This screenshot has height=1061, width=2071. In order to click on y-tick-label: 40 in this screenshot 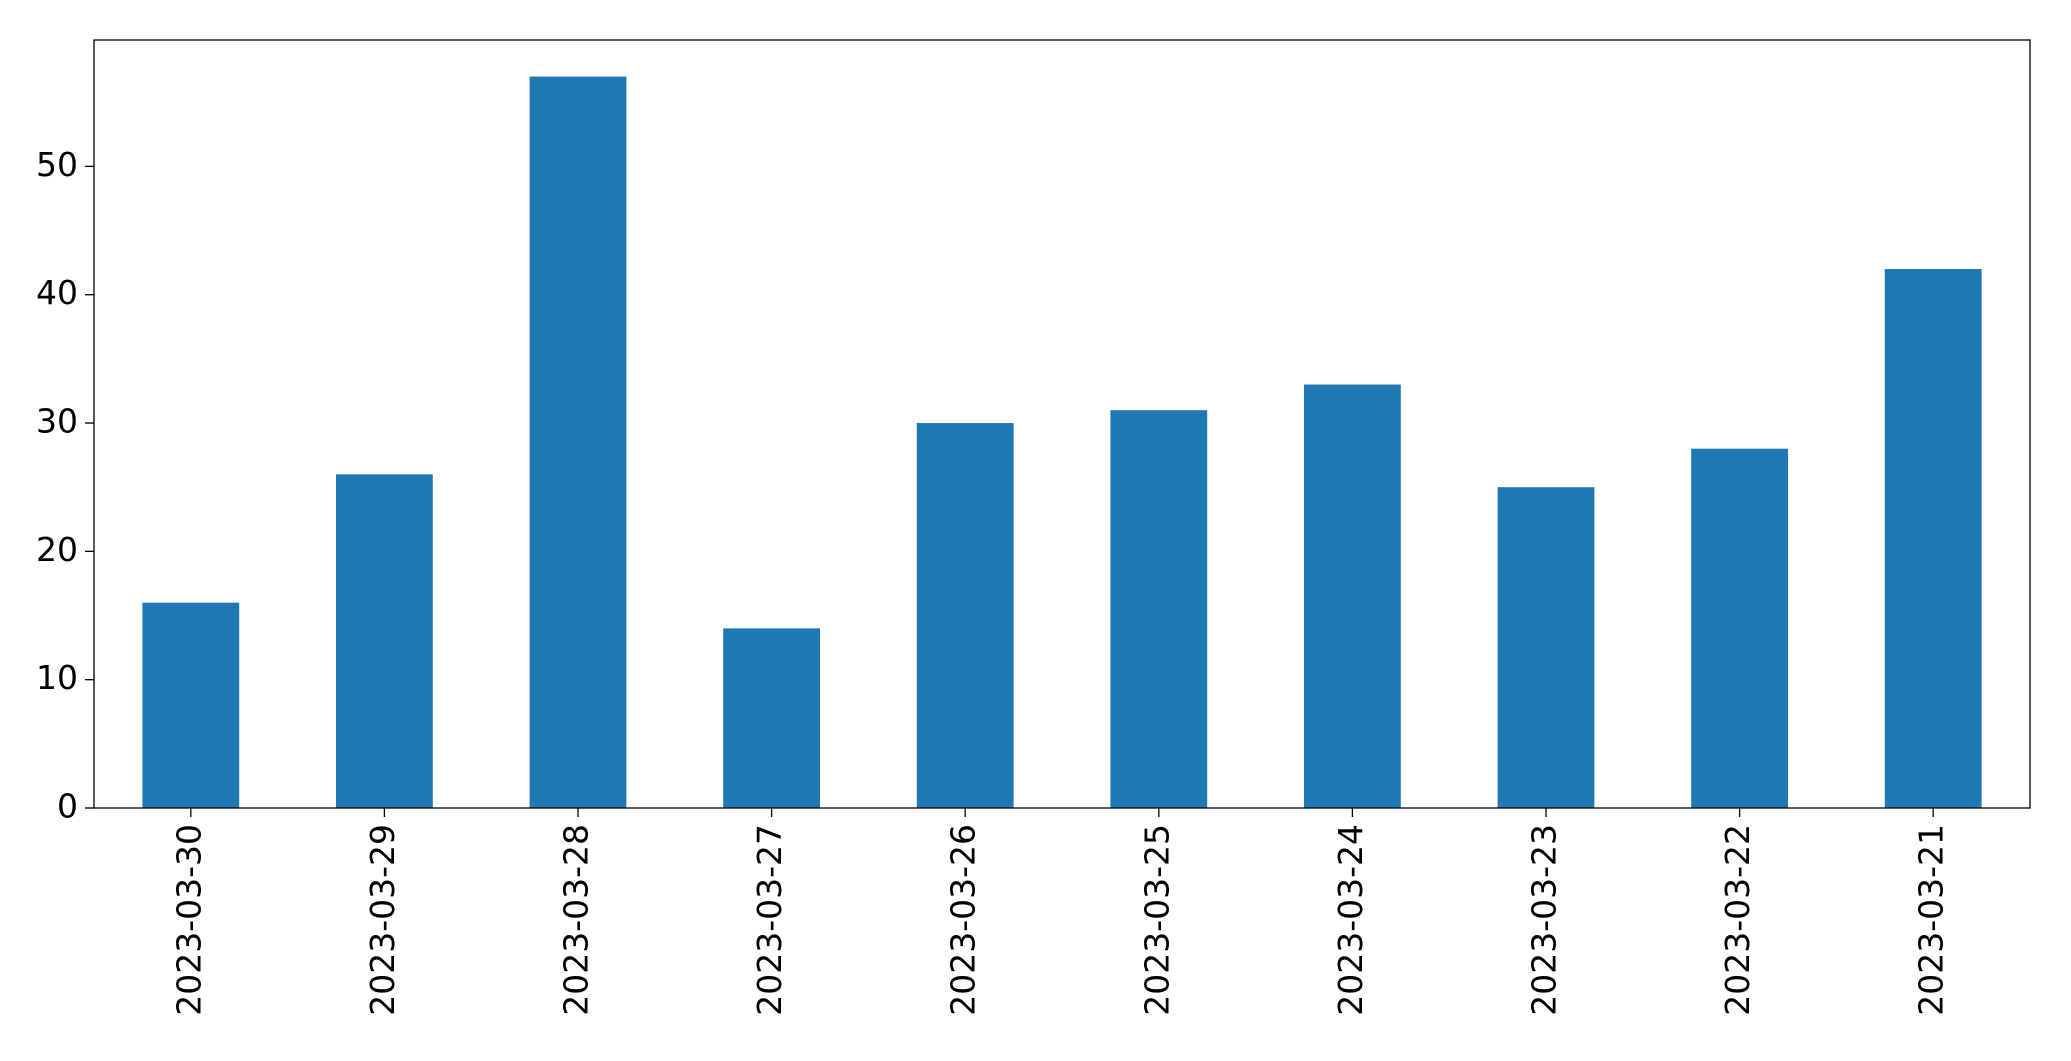, I will do `click(57, 292)`.